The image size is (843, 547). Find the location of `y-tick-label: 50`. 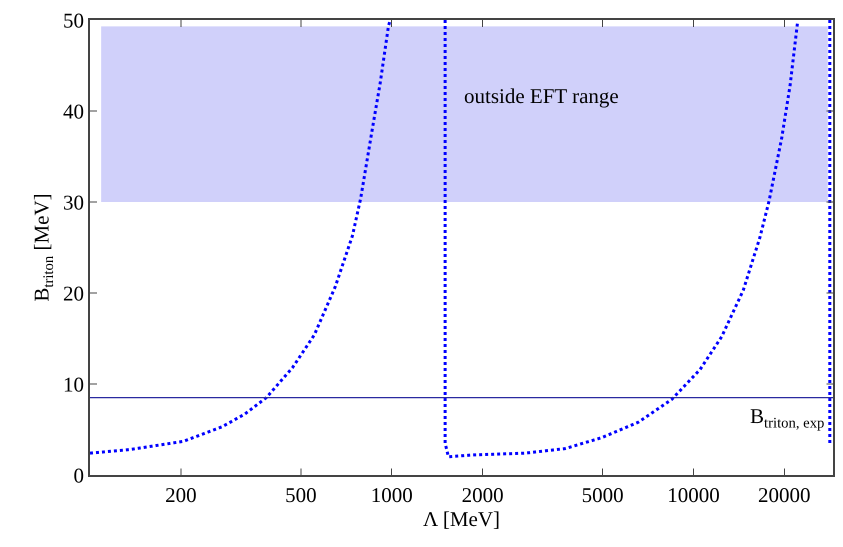

y-tick-label: 50 is located at coordinates (73, 20).